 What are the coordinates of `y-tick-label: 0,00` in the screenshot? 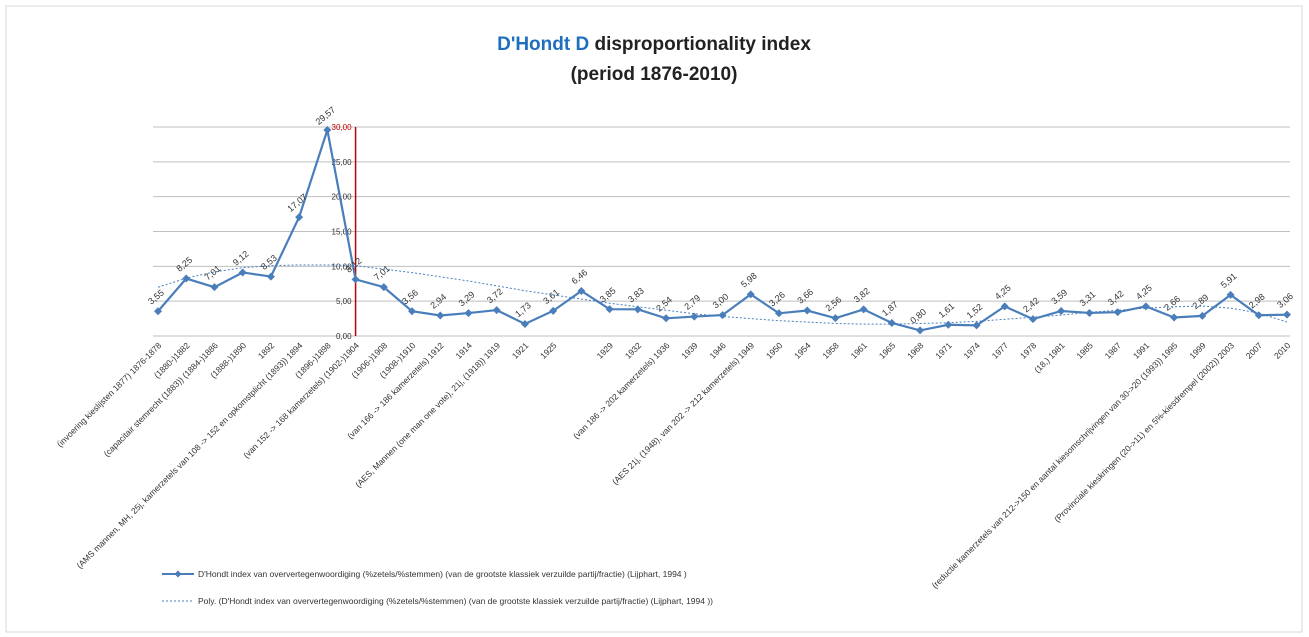 It's located at (344, 336).